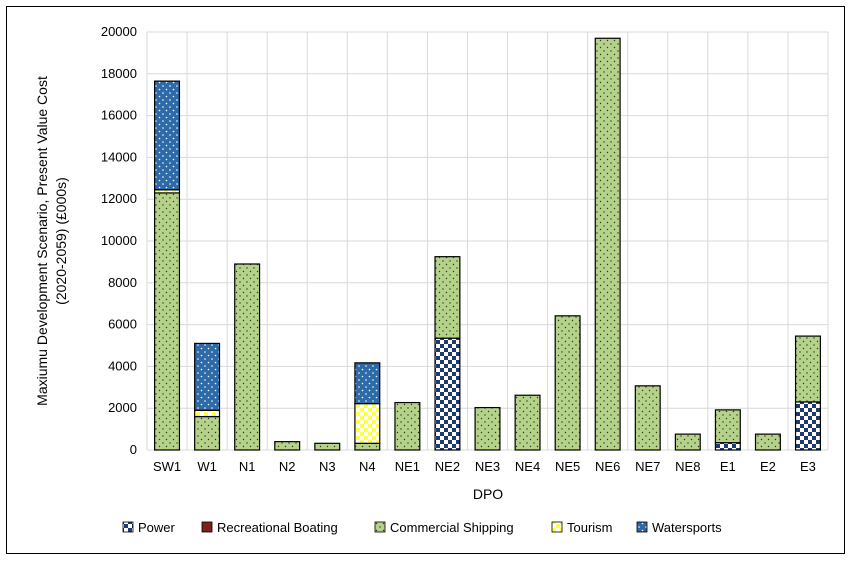  I want to click on y-tick-label: 12000, so click(119, 198).